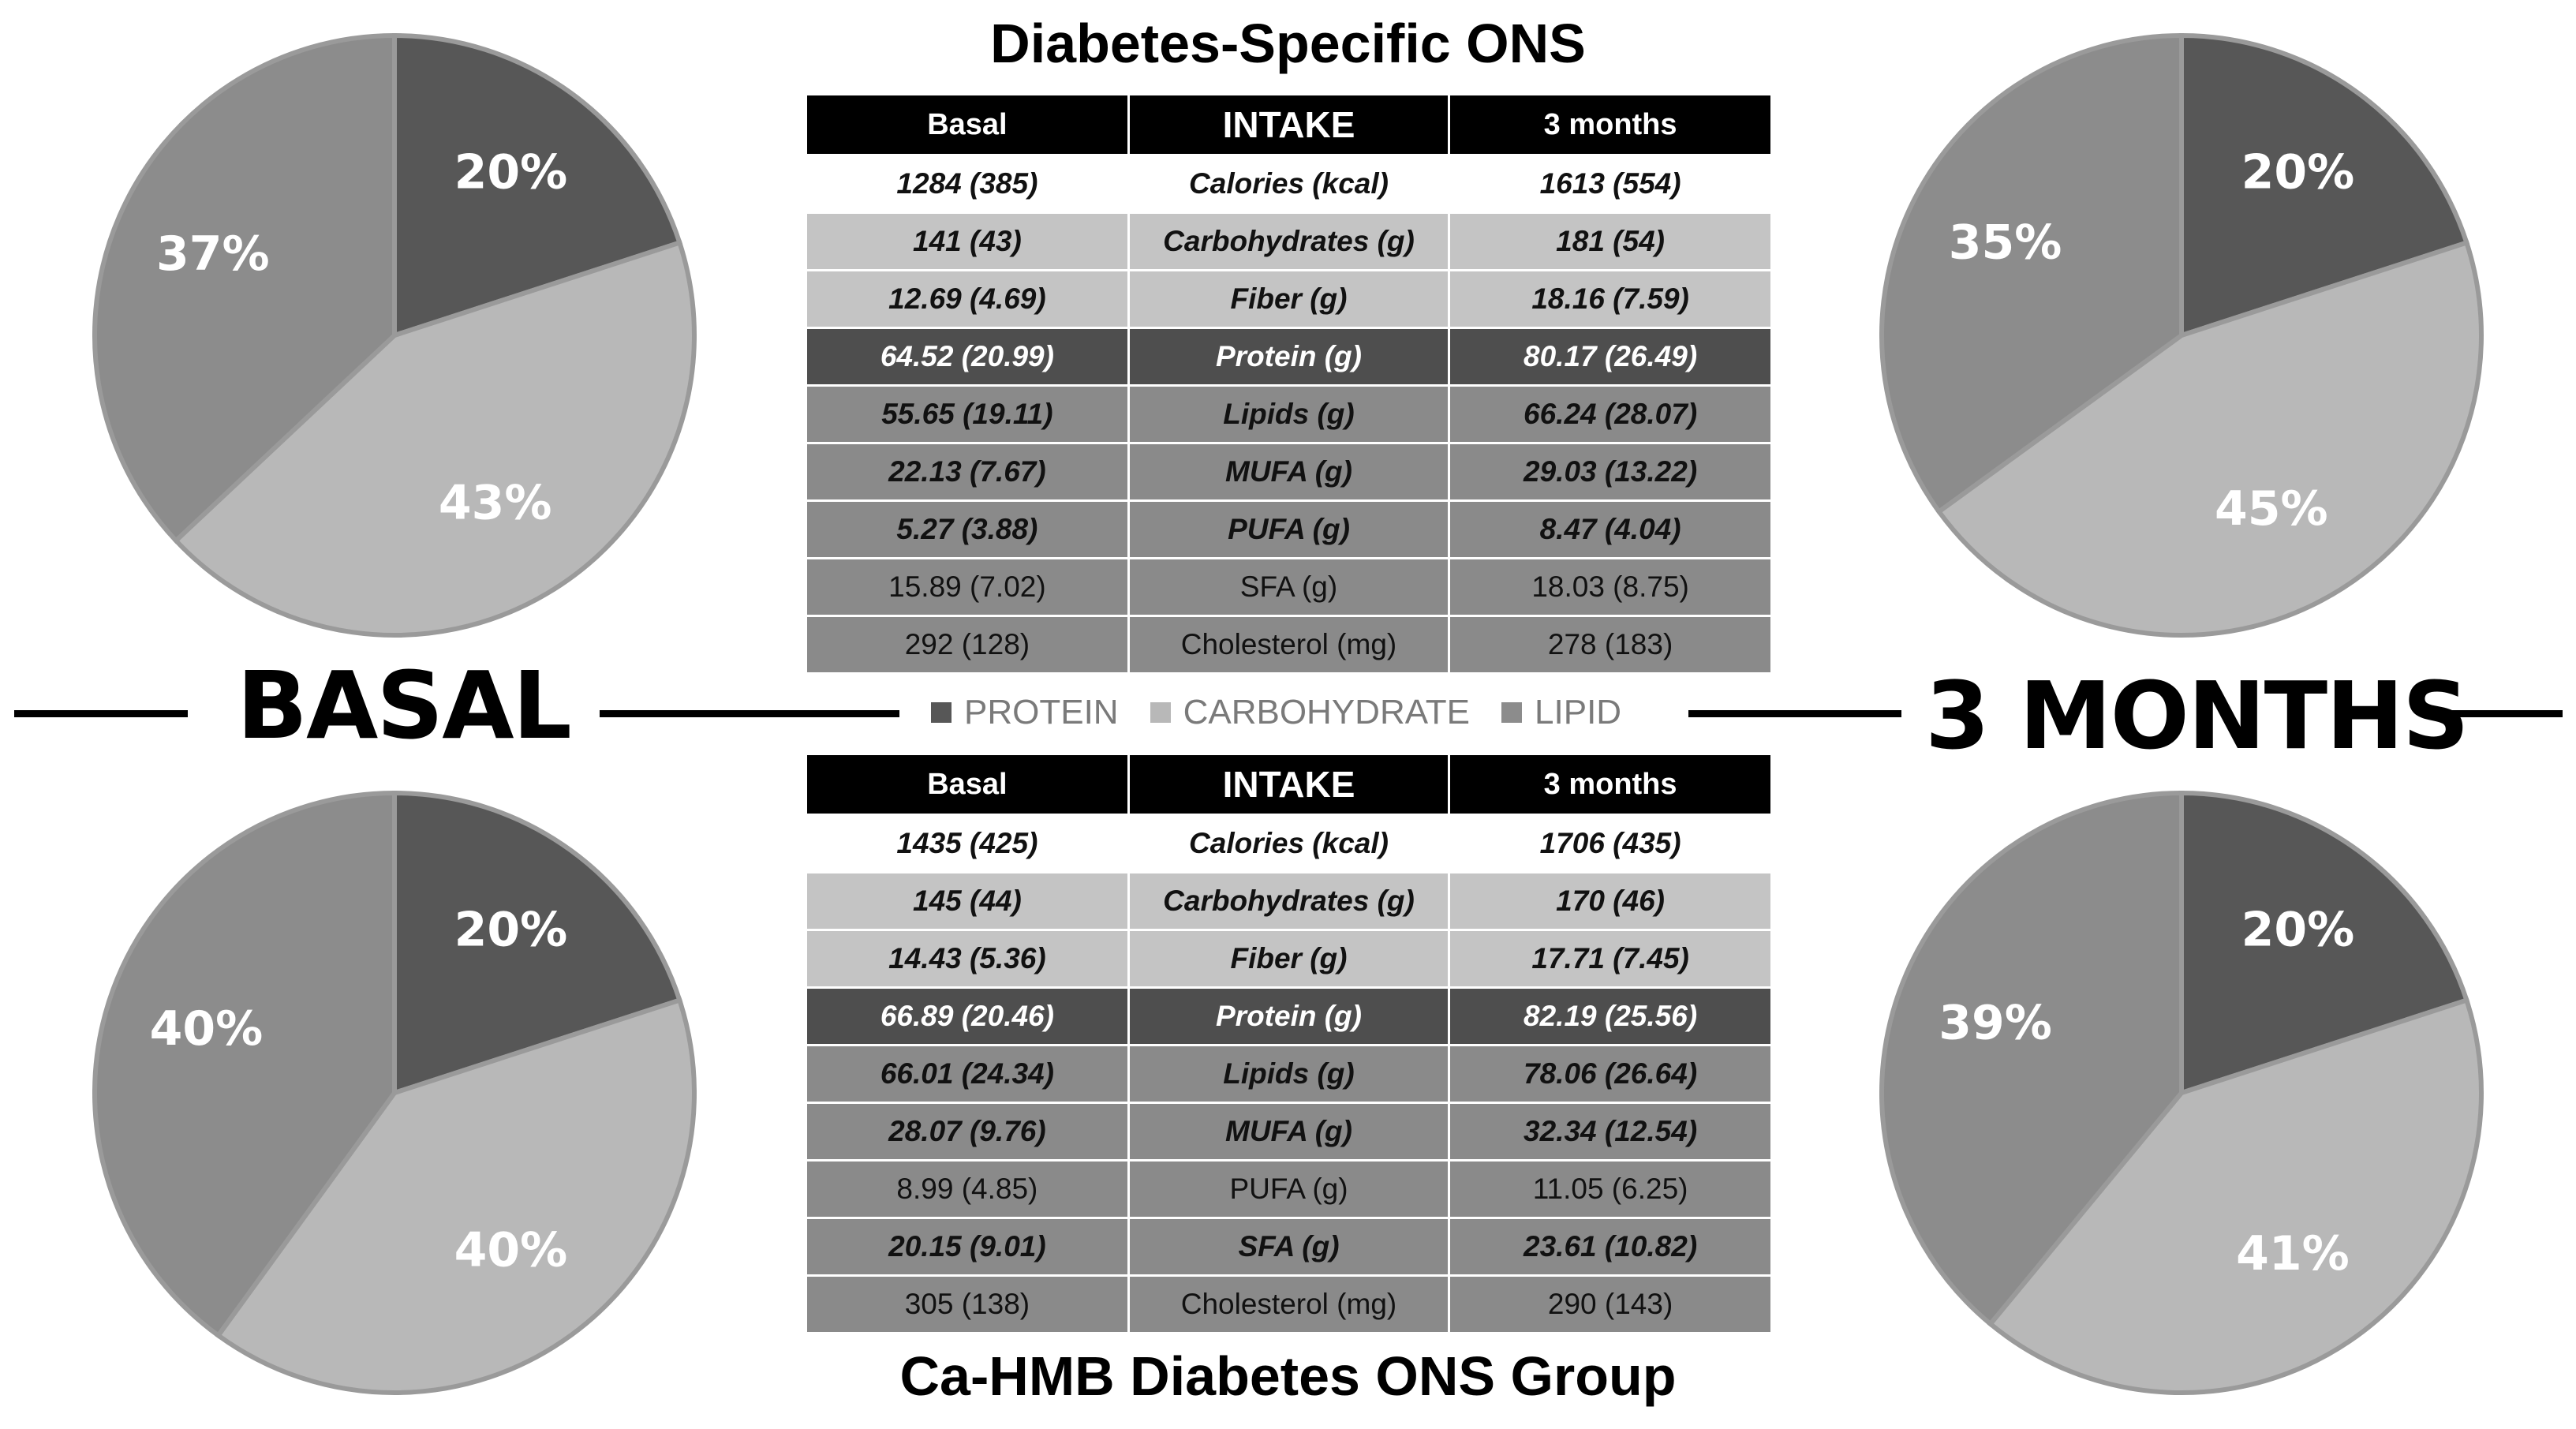 Image resolution: width=2576 pixels, height=1429 pixels. I want to click on table-row: 141 (43) Carbohydrates (g) 181 (54), so click(1289, 241).